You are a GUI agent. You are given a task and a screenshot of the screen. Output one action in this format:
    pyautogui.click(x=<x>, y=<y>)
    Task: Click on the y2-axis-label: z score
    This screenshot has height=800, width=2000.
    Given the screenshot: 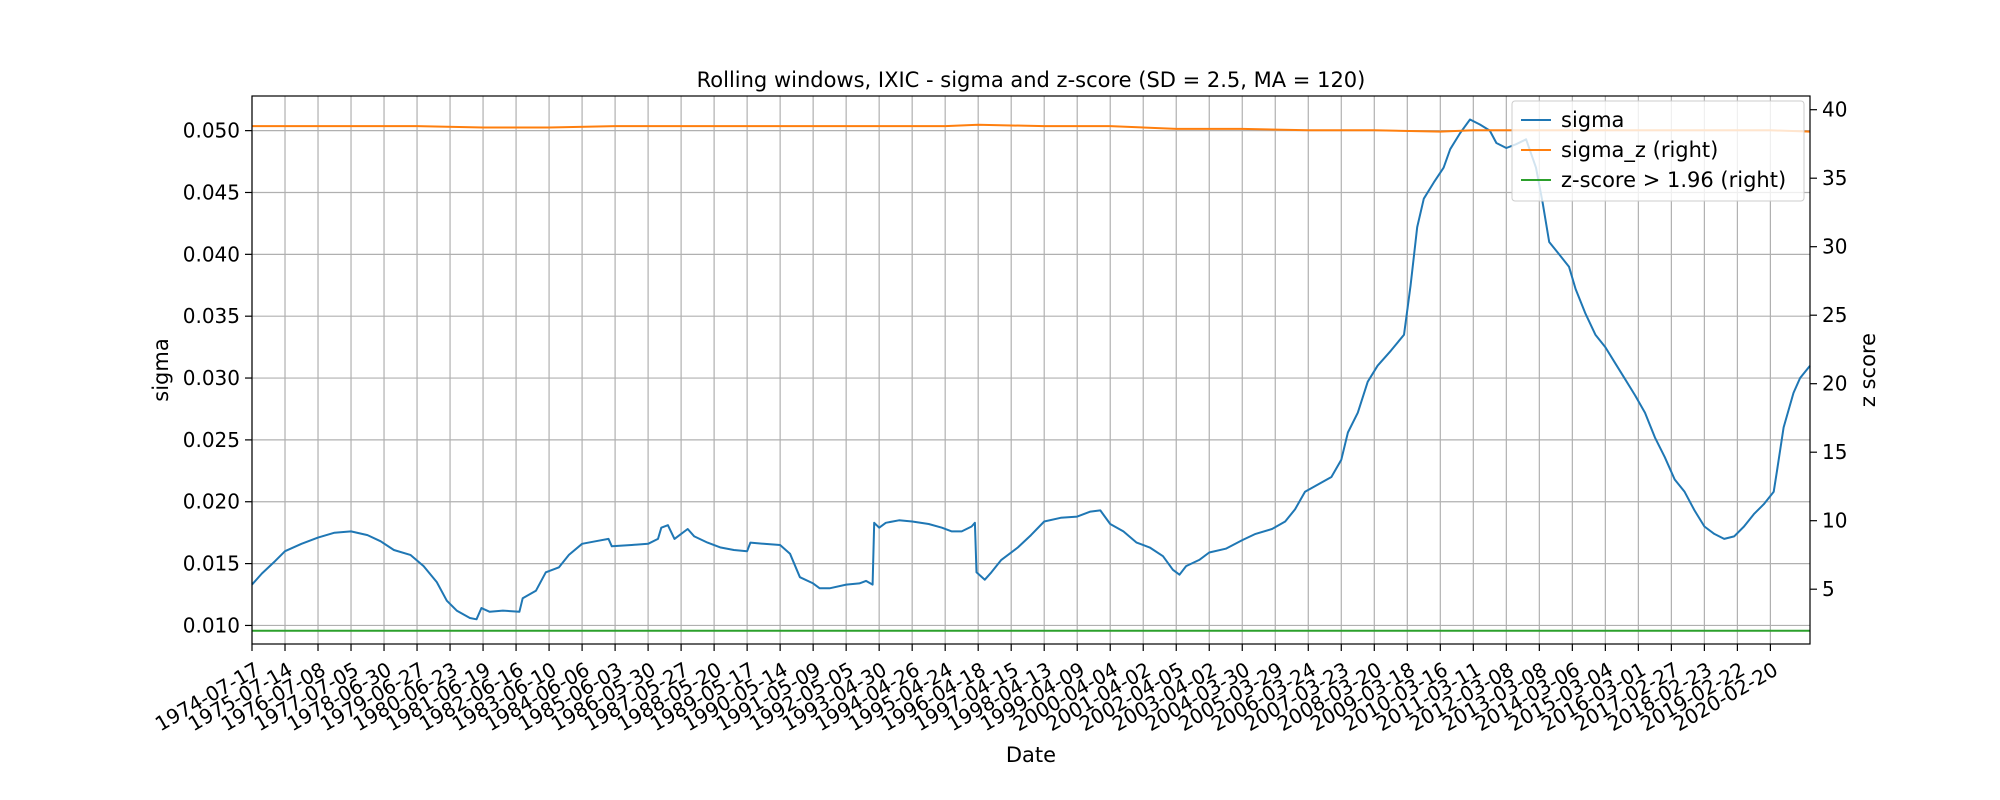 What is the action you would take?
    pyautogui.click(x=1868, y=370)
    